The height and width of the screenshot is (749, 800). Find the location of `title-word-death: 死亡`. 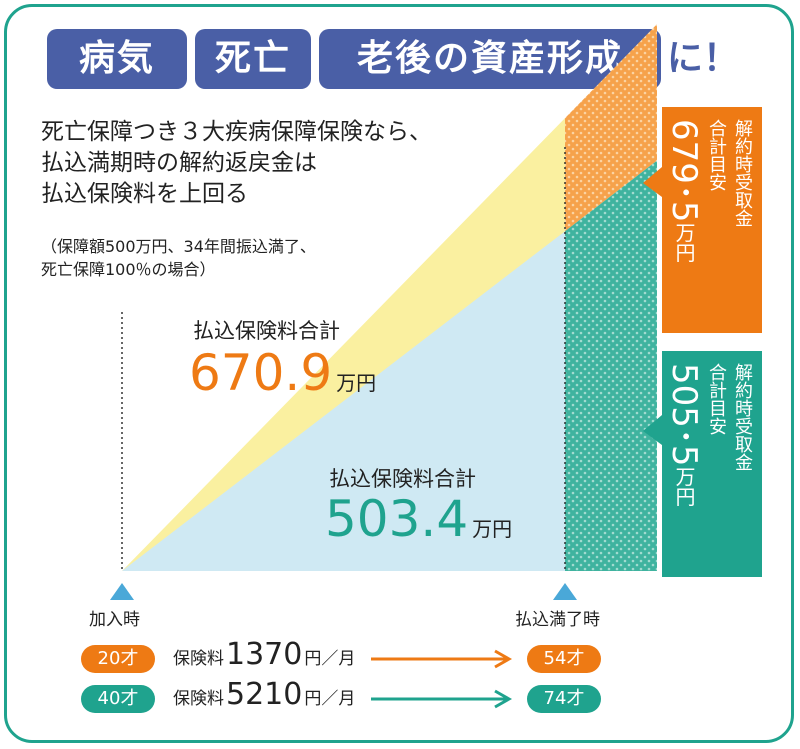

title-word-death: 死亡 is located at coordinates (253, 59).